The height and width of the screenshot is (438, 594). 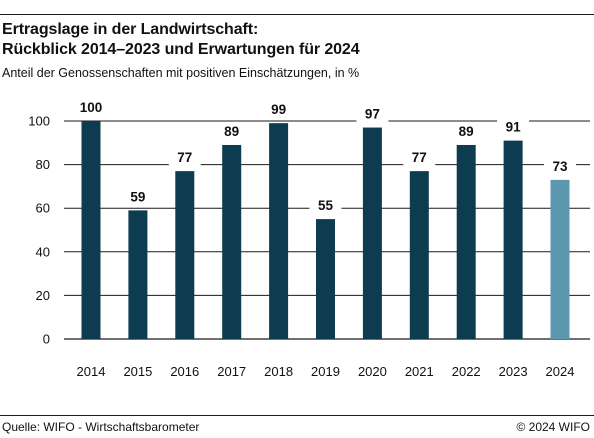 I want to click on bar-2021, so click(x=419, y=255).